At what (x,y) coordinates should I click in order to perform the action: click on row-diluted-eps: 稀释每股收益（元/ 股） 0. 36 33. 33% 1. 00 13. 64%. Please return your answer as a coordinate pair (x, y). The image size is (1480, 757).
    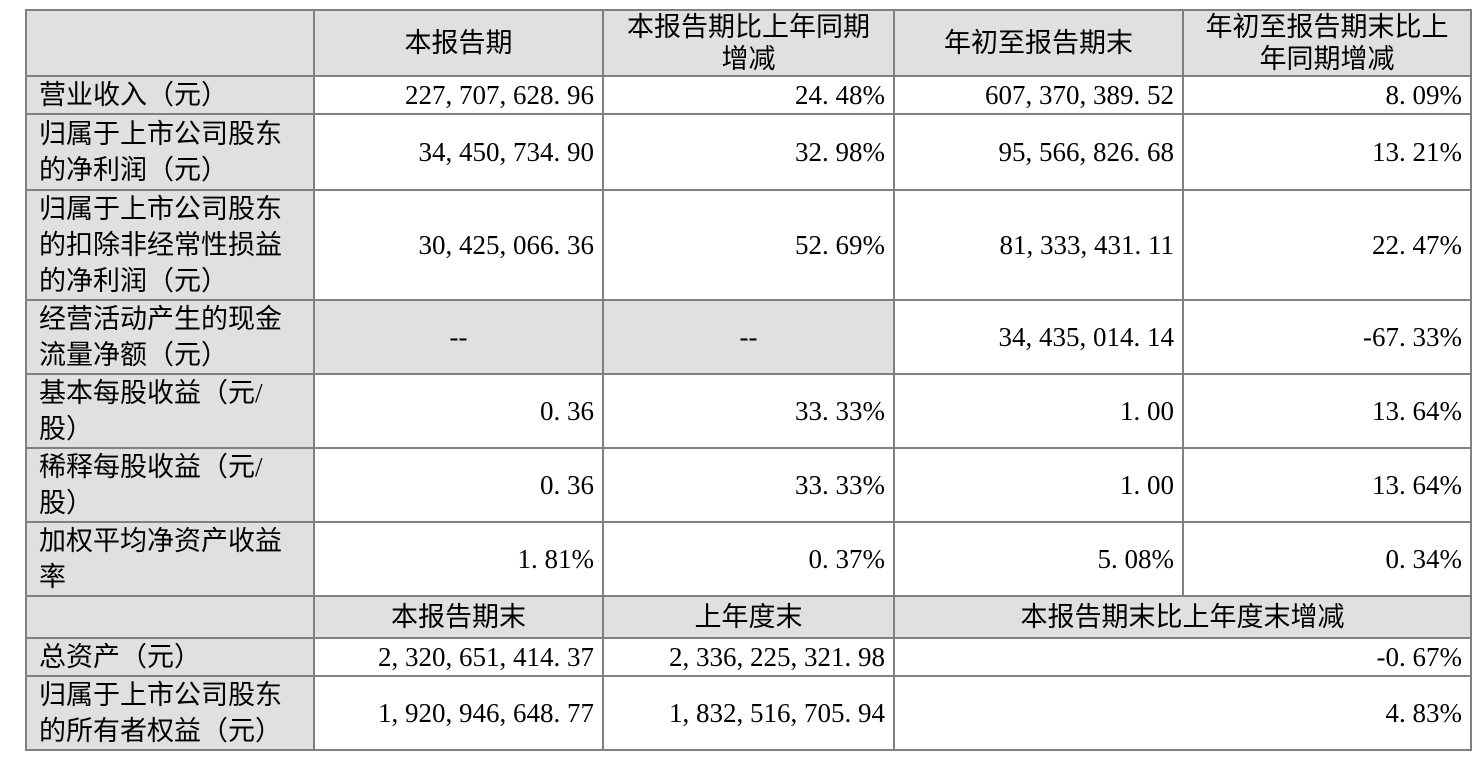
    Looking at the image, I should click on (748, 485).